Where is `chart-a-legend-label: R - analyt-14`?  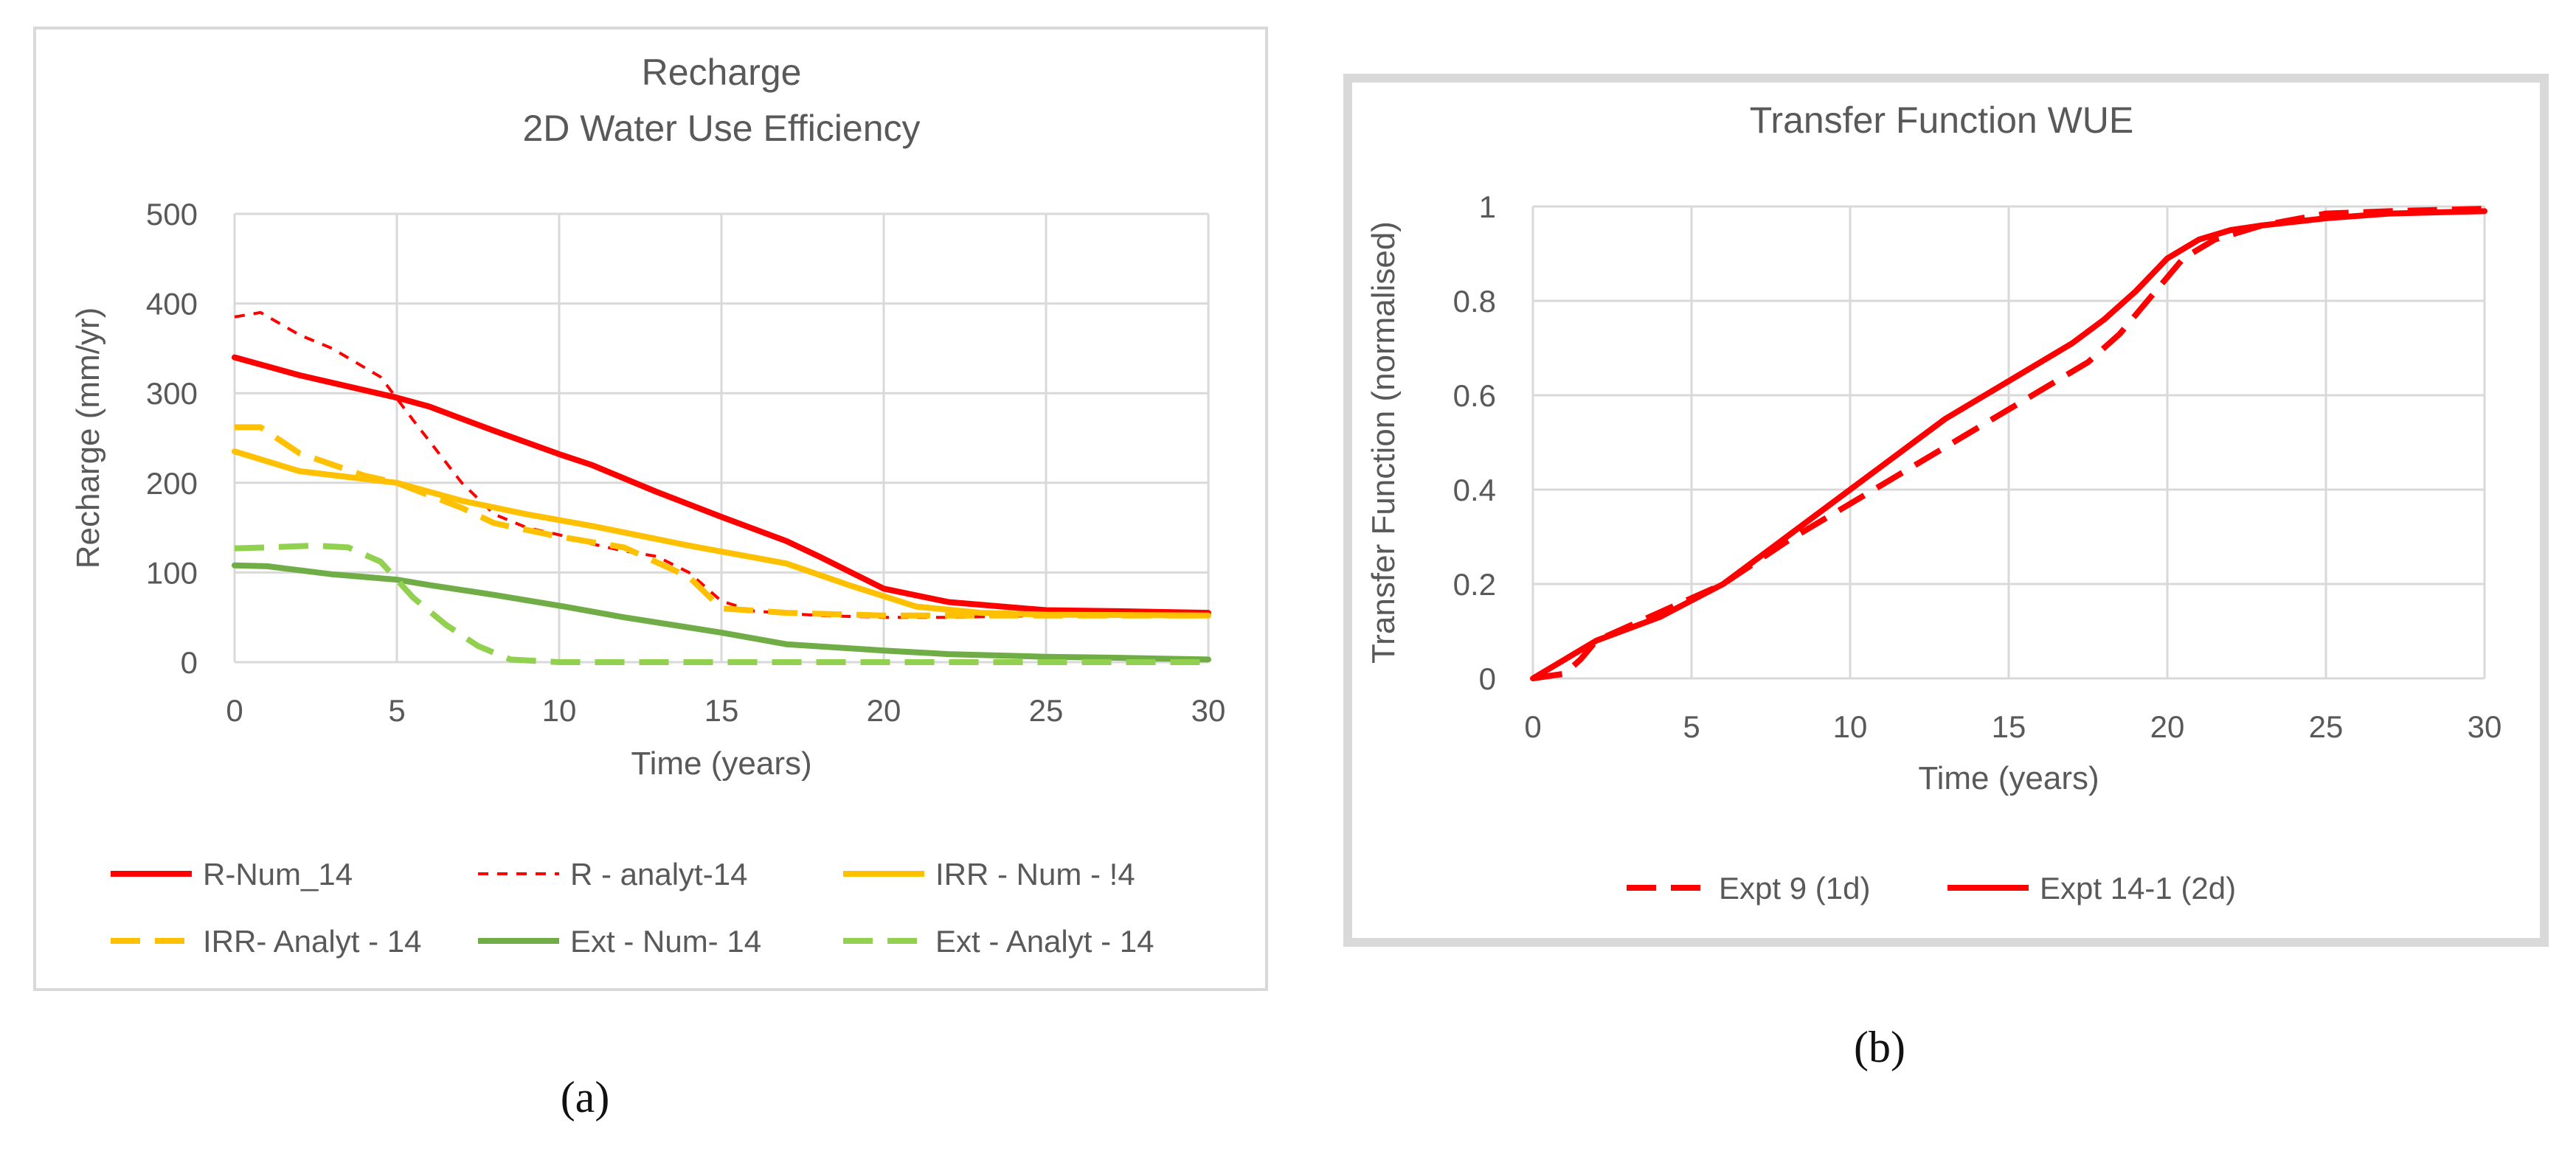 chart-a-legend-label: R - analyt-14 is located at coordinates (658, 874).